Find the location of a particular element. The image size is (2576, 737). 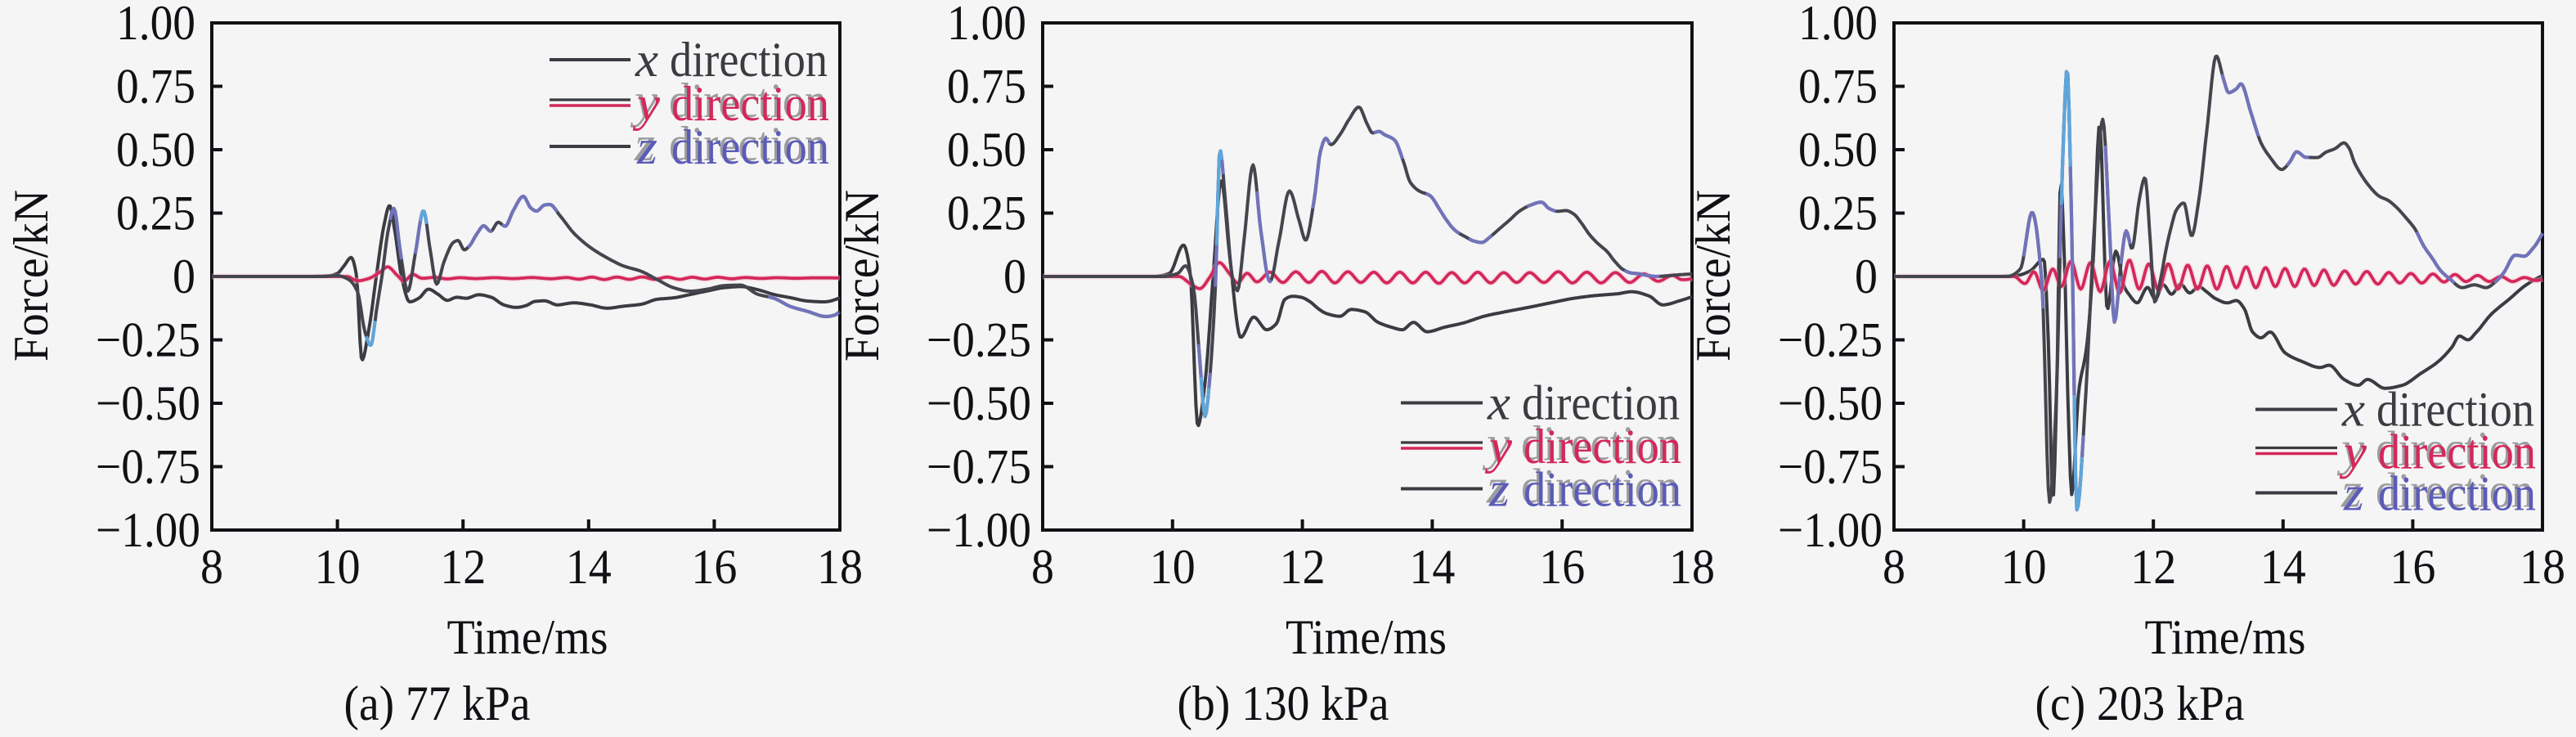

svg-text: (b) 130 kPa is located at coordinates (1284, 703).